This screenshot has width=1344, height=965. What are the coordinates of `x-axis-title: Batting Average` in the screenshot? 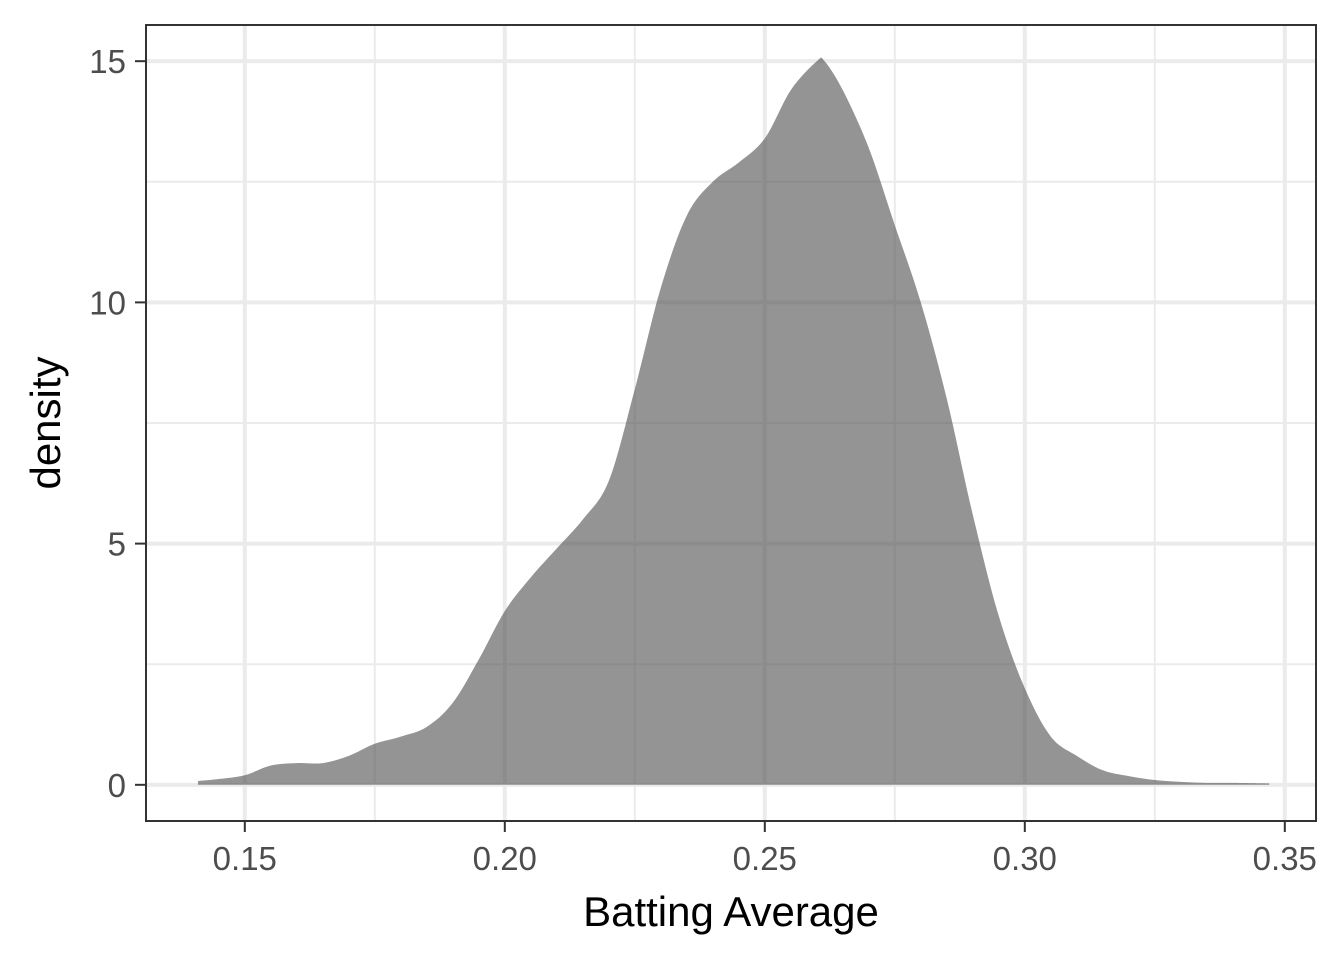 It's located at (731, 911).